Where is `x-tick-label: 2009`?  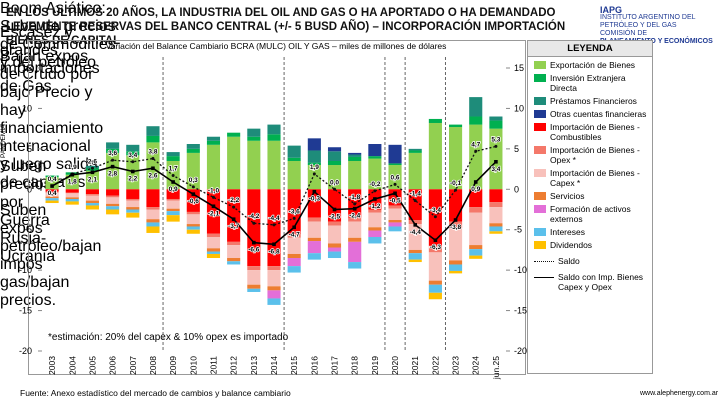
x-tick-label: 2009 is located at coordinates (173, 365).